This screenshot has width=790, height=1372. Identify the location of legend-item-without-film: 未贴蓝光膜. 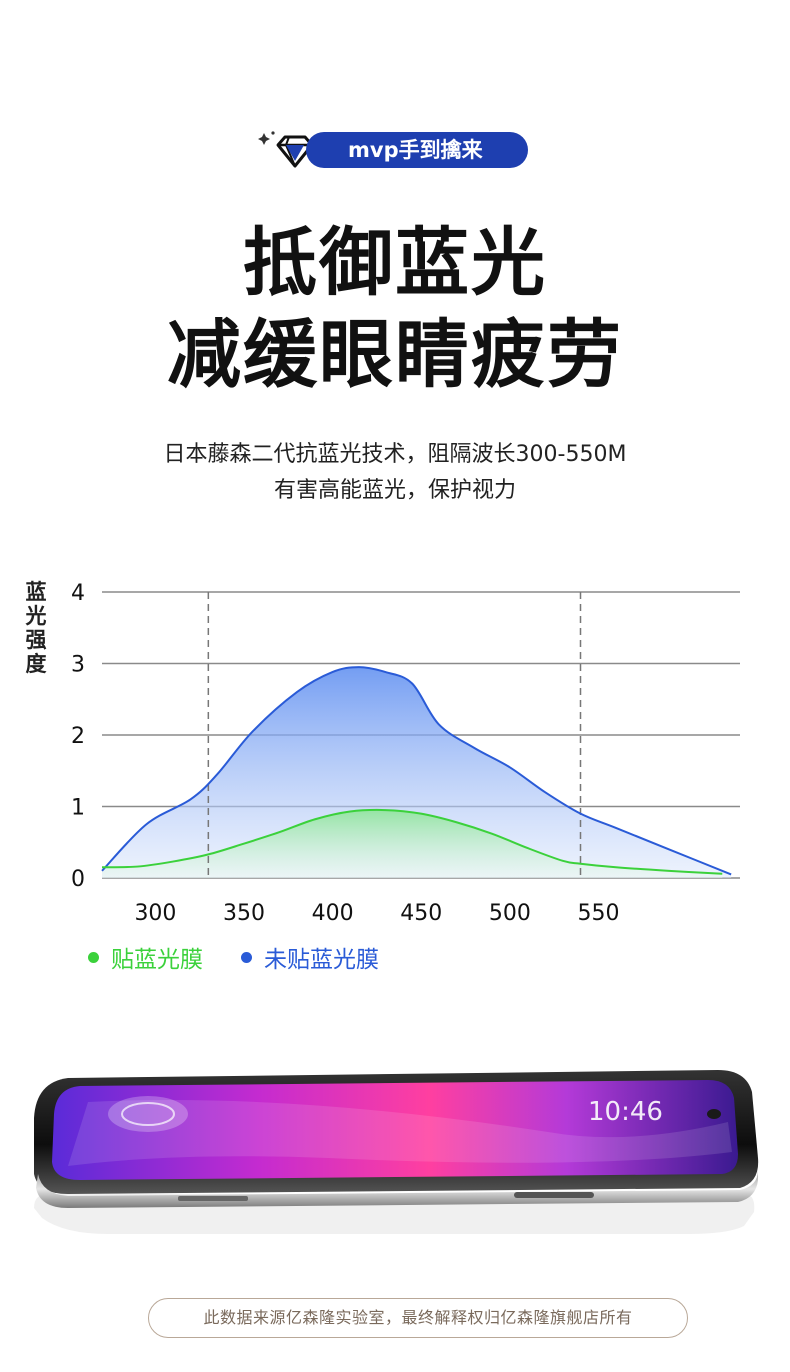
(310, 957).